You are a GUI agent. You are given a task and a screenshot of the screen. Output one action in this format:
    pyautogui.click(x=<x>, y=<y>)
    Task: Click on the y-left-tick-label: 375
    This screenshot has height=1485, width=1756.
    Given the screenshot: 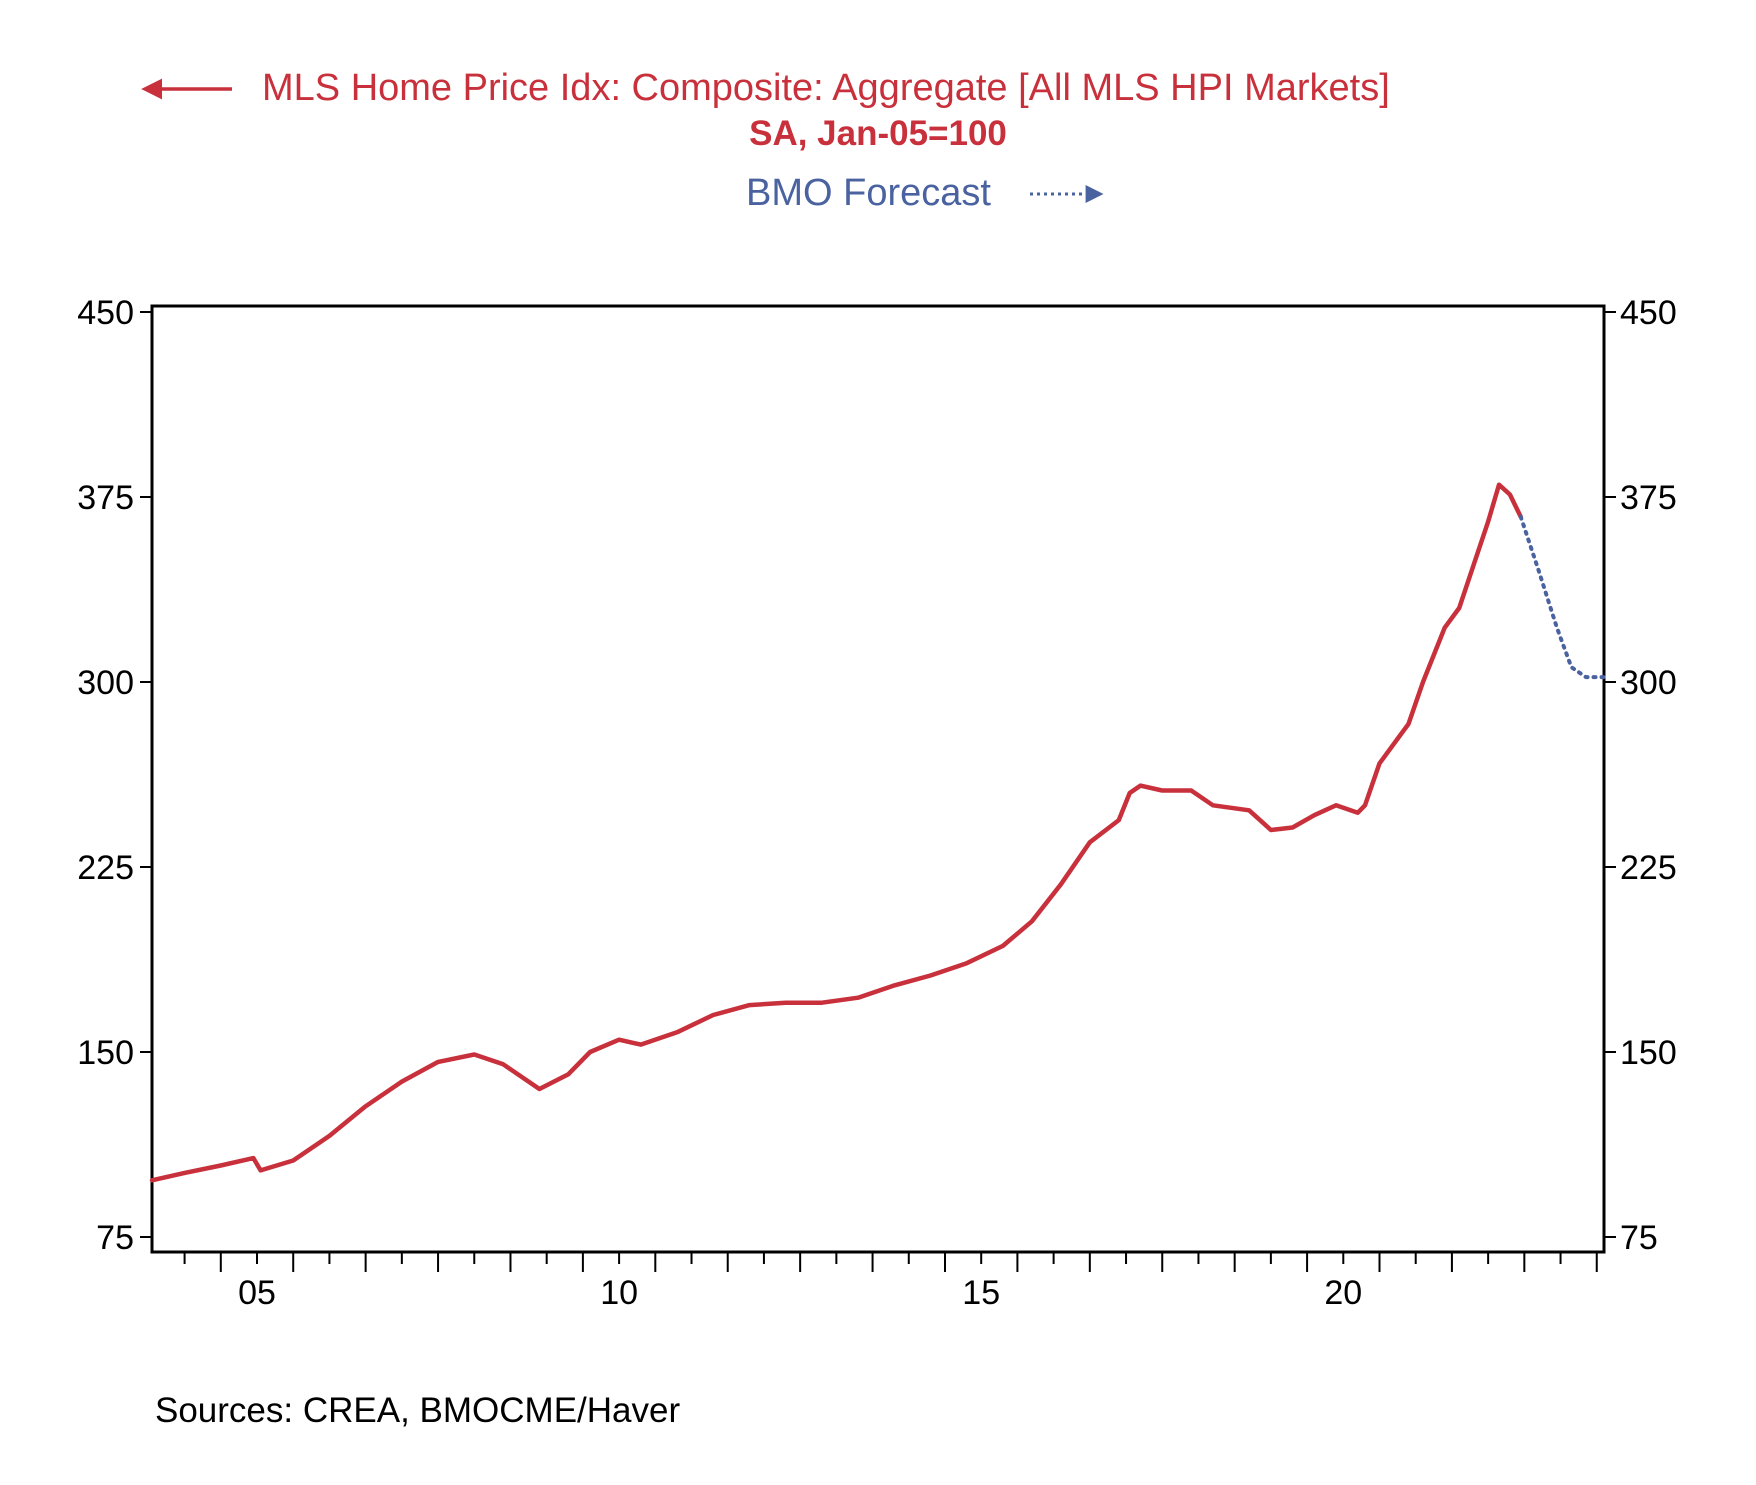 What is the action you would take?
    pyautogui.click(x=105, y=498)
    